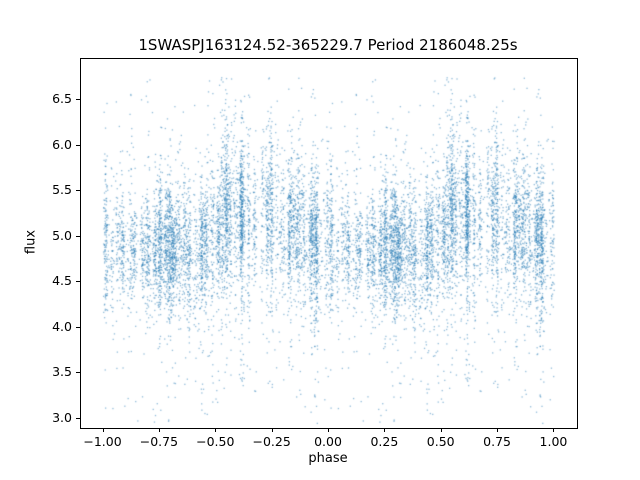 Image resolution: width=640 pixels, height=480 pixels. What do you see at coordinates (62, 98) in the screenshot?
I see `y-tick-label: 6.5` at bounding box center [62, 98].